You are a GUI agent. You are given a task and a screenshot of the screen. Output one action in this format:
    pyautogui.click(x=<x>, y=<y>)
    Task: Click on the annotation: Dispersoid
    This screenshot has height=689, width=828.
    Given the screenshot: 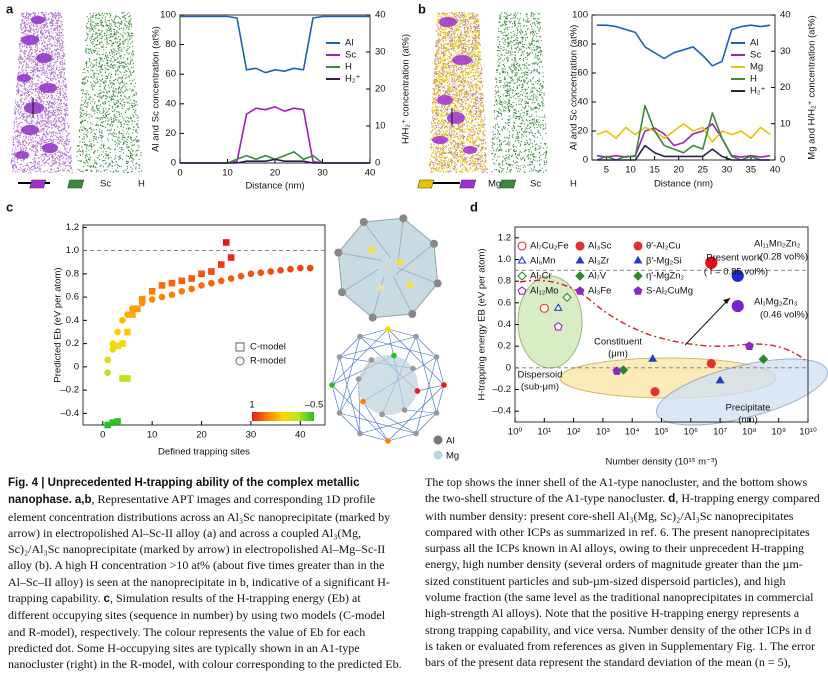 What is the action you would take?
    pyautogui.click(x=540, y=375)
    